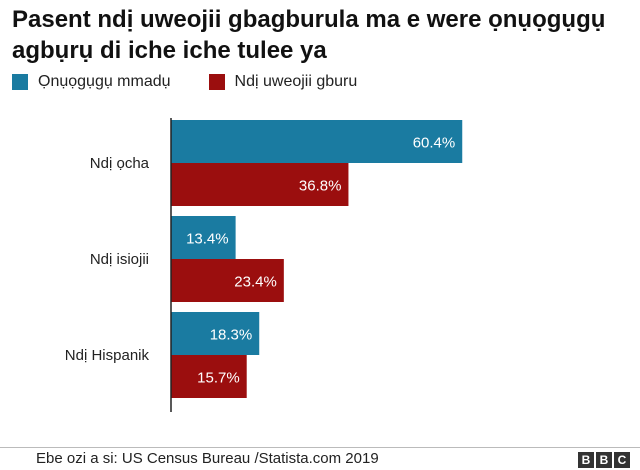 The width and height of the screenshot is (640, 470). What do you see at coordinates (255, 282) in the screenshot?
I see `data-label: 23.4%` at bounding box center [255, 282].